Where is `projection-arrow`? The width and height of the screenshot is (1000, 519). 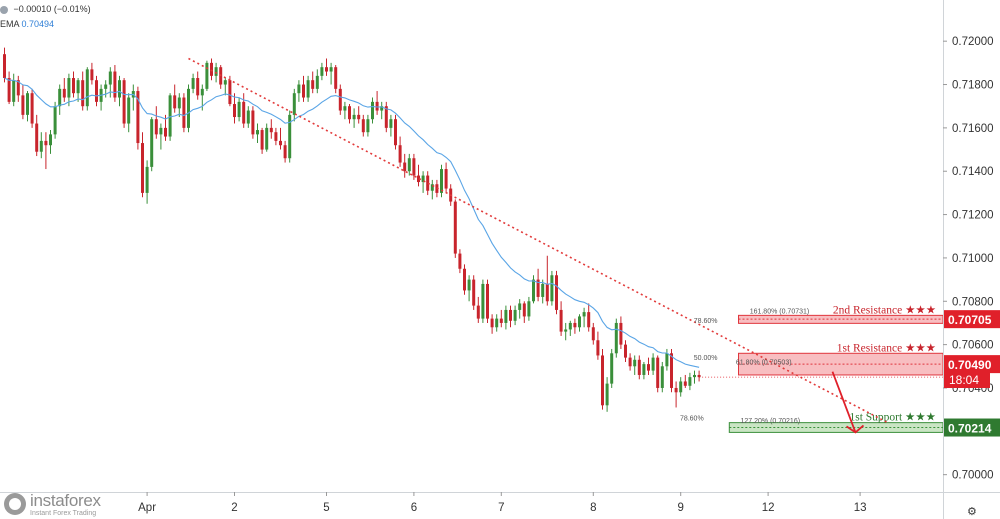 projection-arrow is located at coordinates (844, 402).